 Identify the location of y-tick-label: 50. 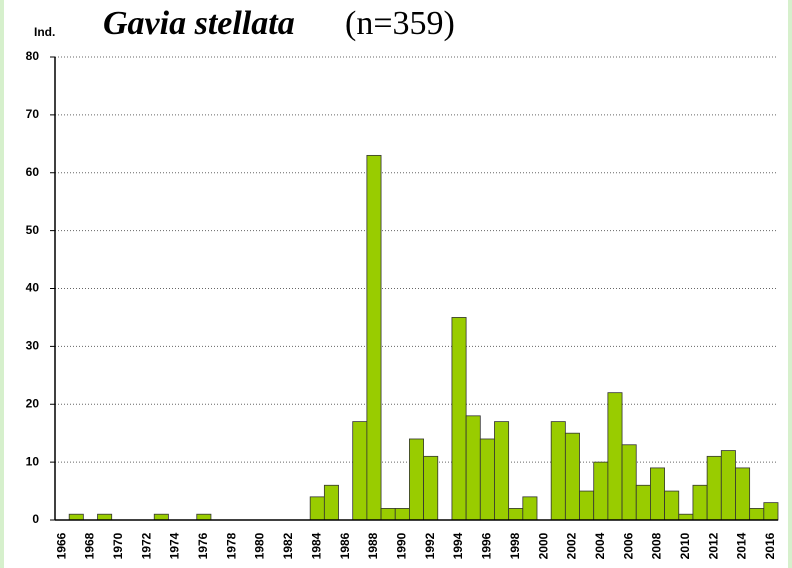
(33, 230).